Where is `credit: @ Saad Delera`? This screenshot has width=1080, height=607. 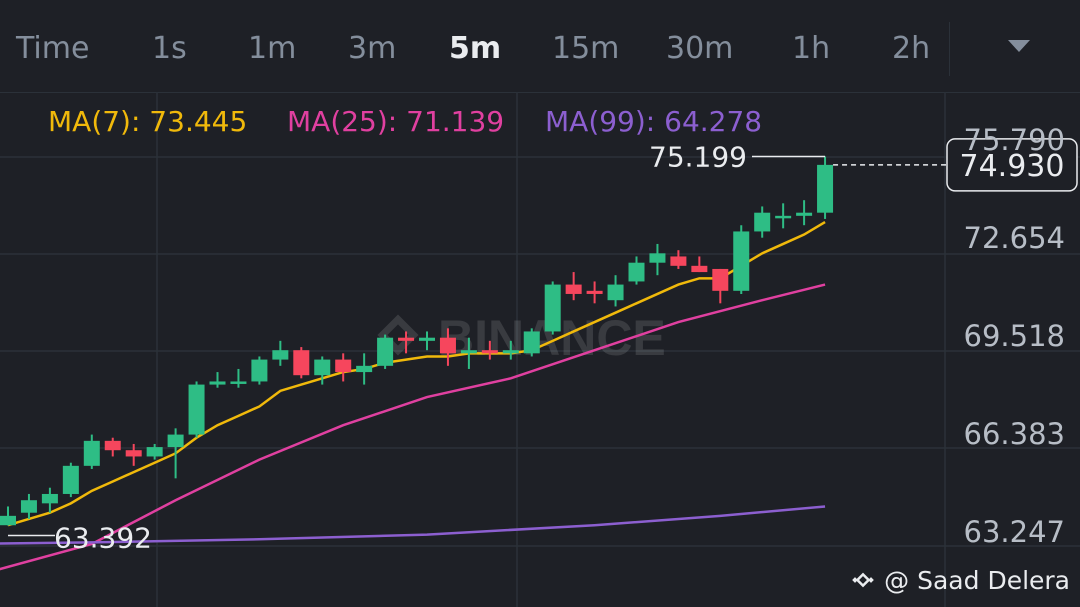 credit: @ Saad Delera is located at coordinates (960, 580).